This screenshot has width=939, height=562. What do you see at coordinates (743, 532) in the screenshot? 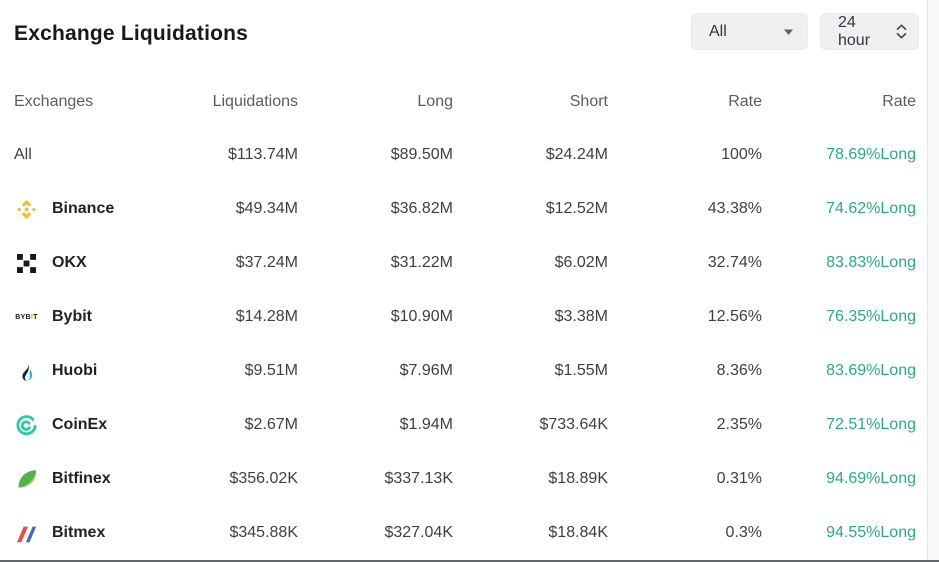
I see `rate-value: 0.3%` at bounding box center [743, 532].